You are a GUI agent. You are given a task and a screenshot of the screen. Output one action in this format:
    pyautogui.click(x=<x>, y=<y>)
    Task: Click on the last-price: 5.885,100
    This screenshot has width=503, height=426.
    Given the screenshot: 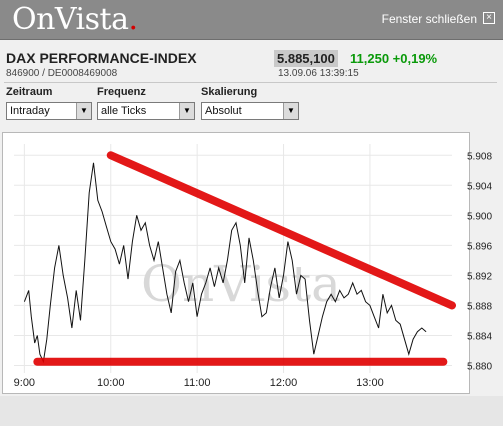 What is the action you would take?
    pyautogui.click(x=306, y=58)
    